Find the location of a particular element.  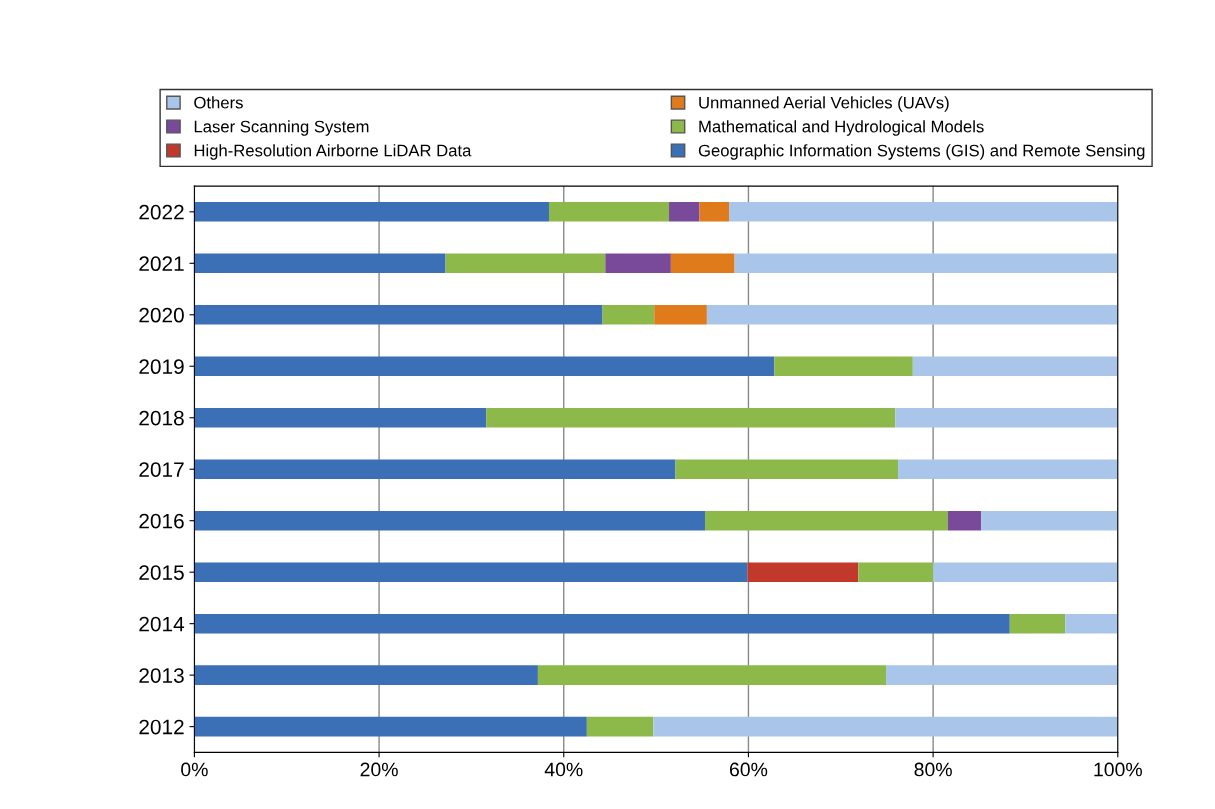

y-tick-label: 2014 is located at coordinates (162, 624).